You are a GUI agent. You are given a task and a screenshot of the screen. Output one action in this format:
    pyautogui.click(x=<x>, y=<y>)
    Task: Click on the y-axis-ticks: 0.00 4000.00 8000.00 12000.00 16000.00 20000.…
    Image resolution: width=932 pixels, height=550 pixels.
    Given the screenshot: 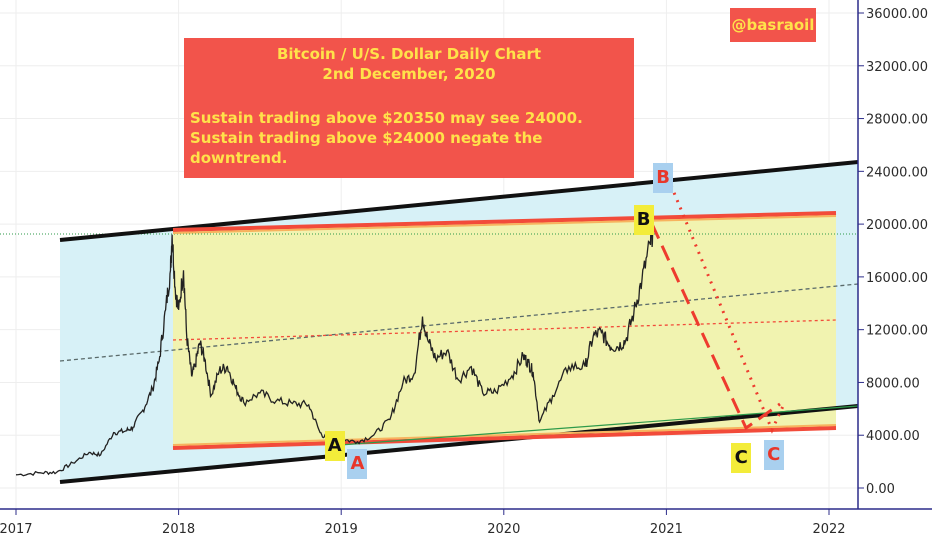 What is the action you would take?
    pyautogui.click(x=893, y=252)
    